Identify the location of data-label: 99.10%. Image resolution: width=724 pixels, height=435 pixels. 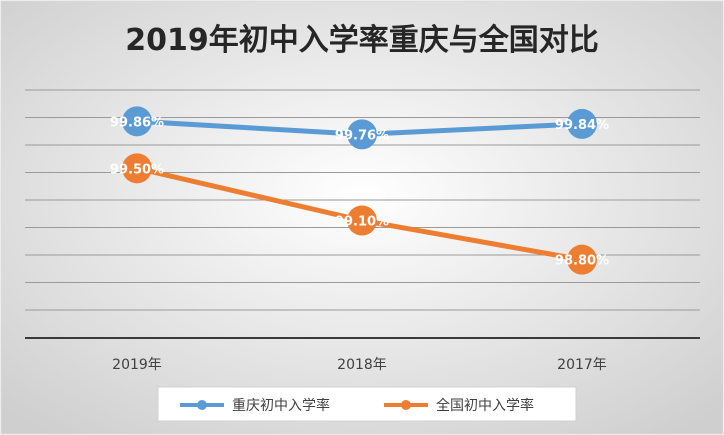
(362, 222).